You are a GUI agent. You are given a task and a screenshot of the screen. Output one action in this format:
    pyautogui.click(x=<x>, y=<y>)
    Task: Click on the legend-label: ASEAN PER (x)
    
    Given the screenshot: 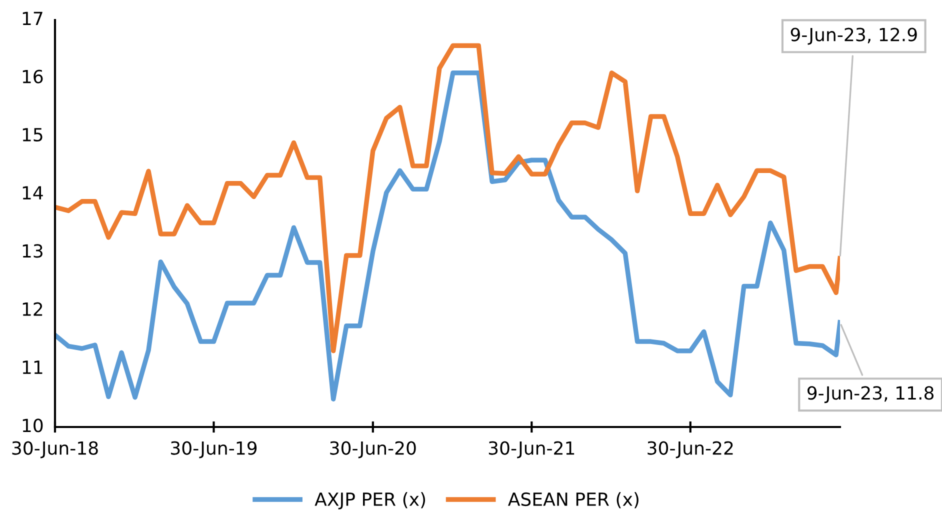 What is the action you would take?
    pyautogui.click(x=573, y=500)
    